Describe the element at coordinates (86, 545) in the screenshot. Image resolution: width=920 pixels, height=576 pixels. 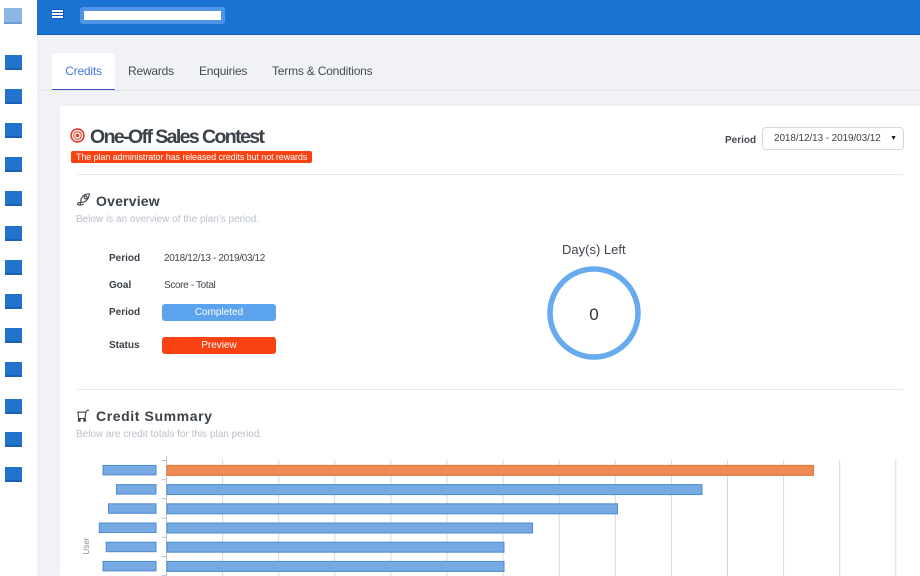
I see `svg-text: User` at that location.